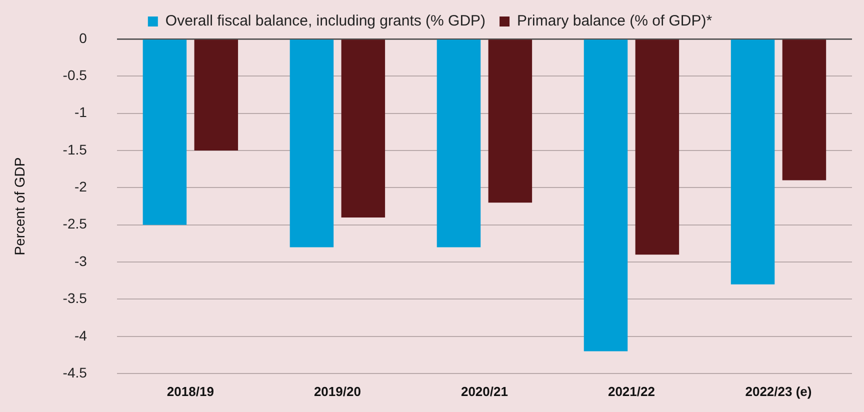 This screenshot has height=412, width=864. I want to click on y-tick-label: -1, so click(81, 112).